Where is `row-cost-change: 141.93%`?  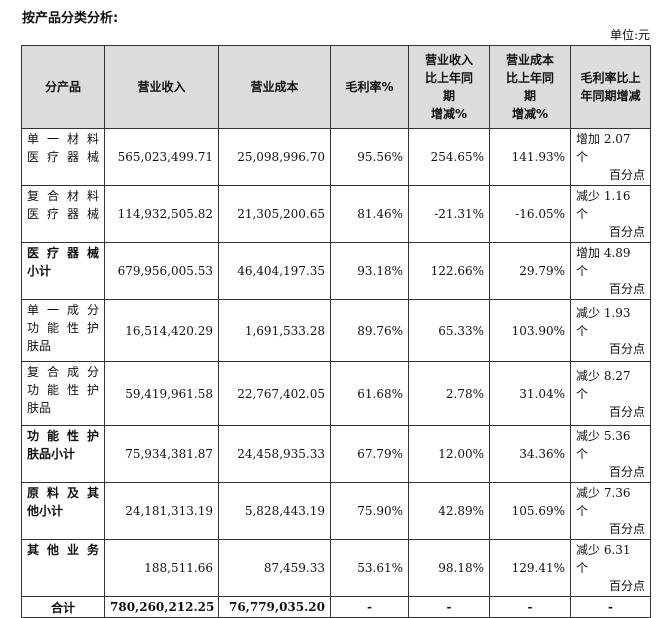
row-cost-change: 141.93% is located at coordinates (530, 157).